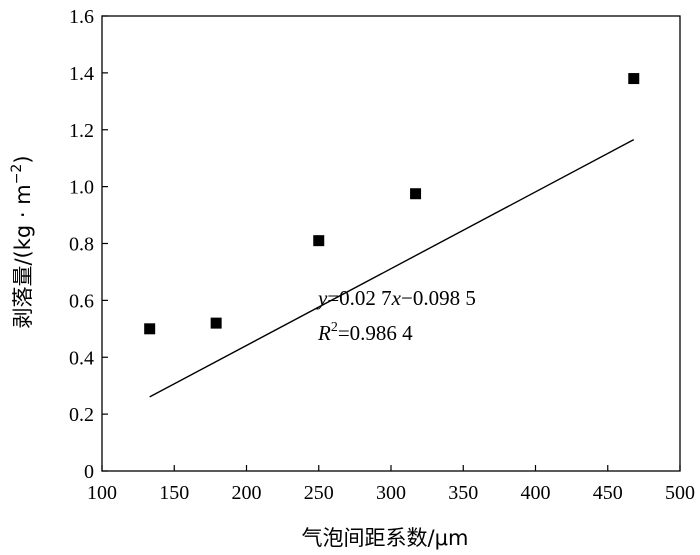 The width and height of the screenshot is (700, 555). What do you see at coordinates (391, 493) in the screenshot?
I see `x-tick-label: 300` at bounding box center [391, 493].